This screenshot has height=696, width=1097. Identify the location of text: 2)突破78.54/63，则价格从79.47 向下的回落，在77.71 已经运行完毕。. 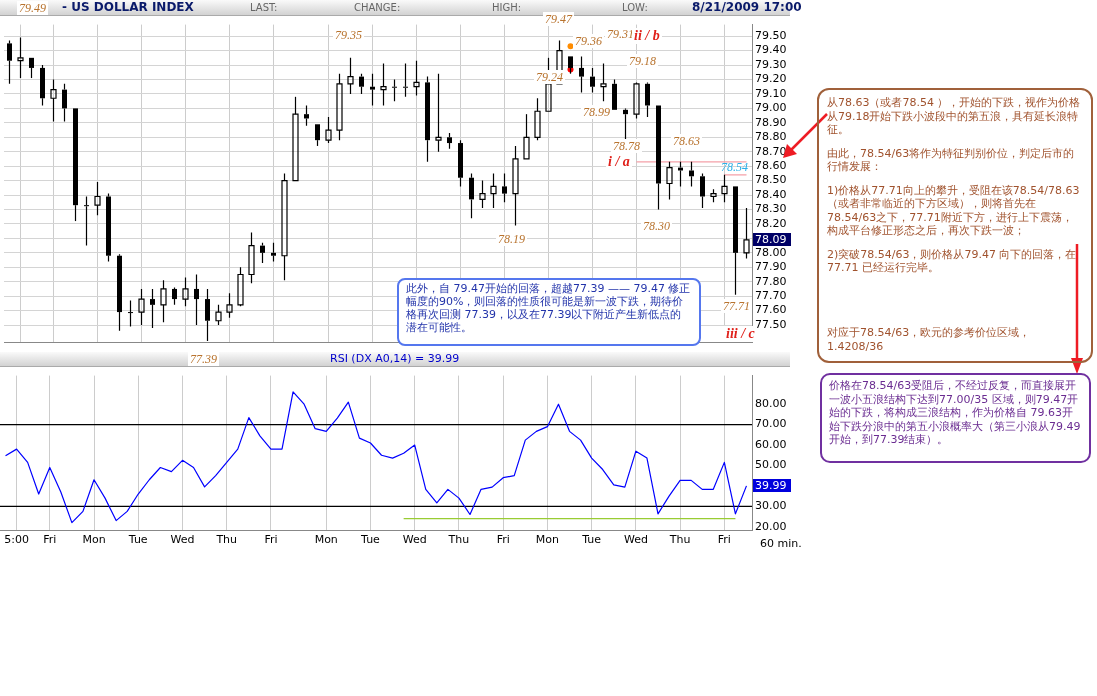
(952, 261).